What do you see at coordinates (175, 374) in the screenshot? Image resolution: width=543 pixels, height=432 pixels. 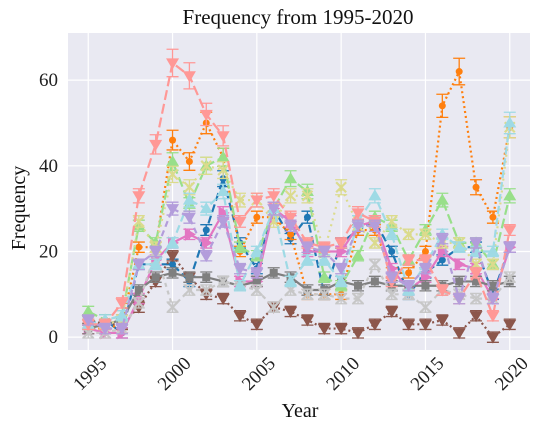 I see `x-tick-label: 2000` at bounding box center [175, 374].